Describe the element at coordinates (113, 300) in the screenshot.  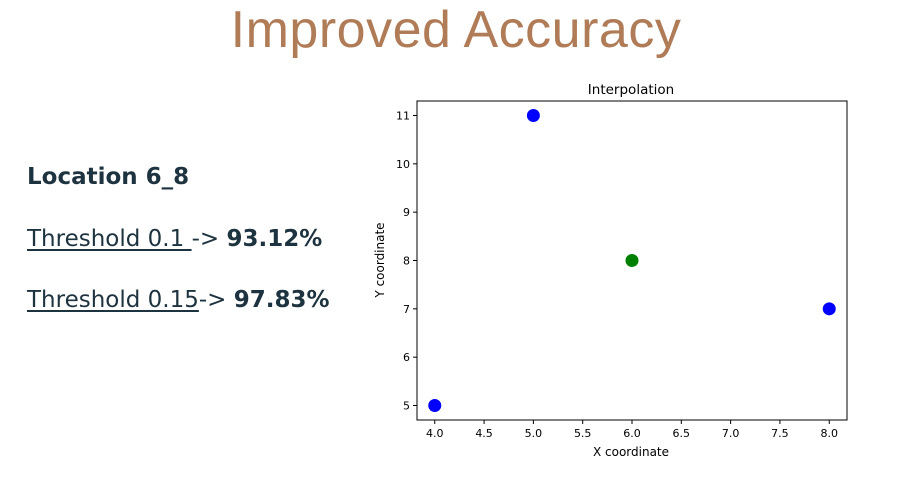
I see `threshold-label-2: Threshold 0.15` at that location.